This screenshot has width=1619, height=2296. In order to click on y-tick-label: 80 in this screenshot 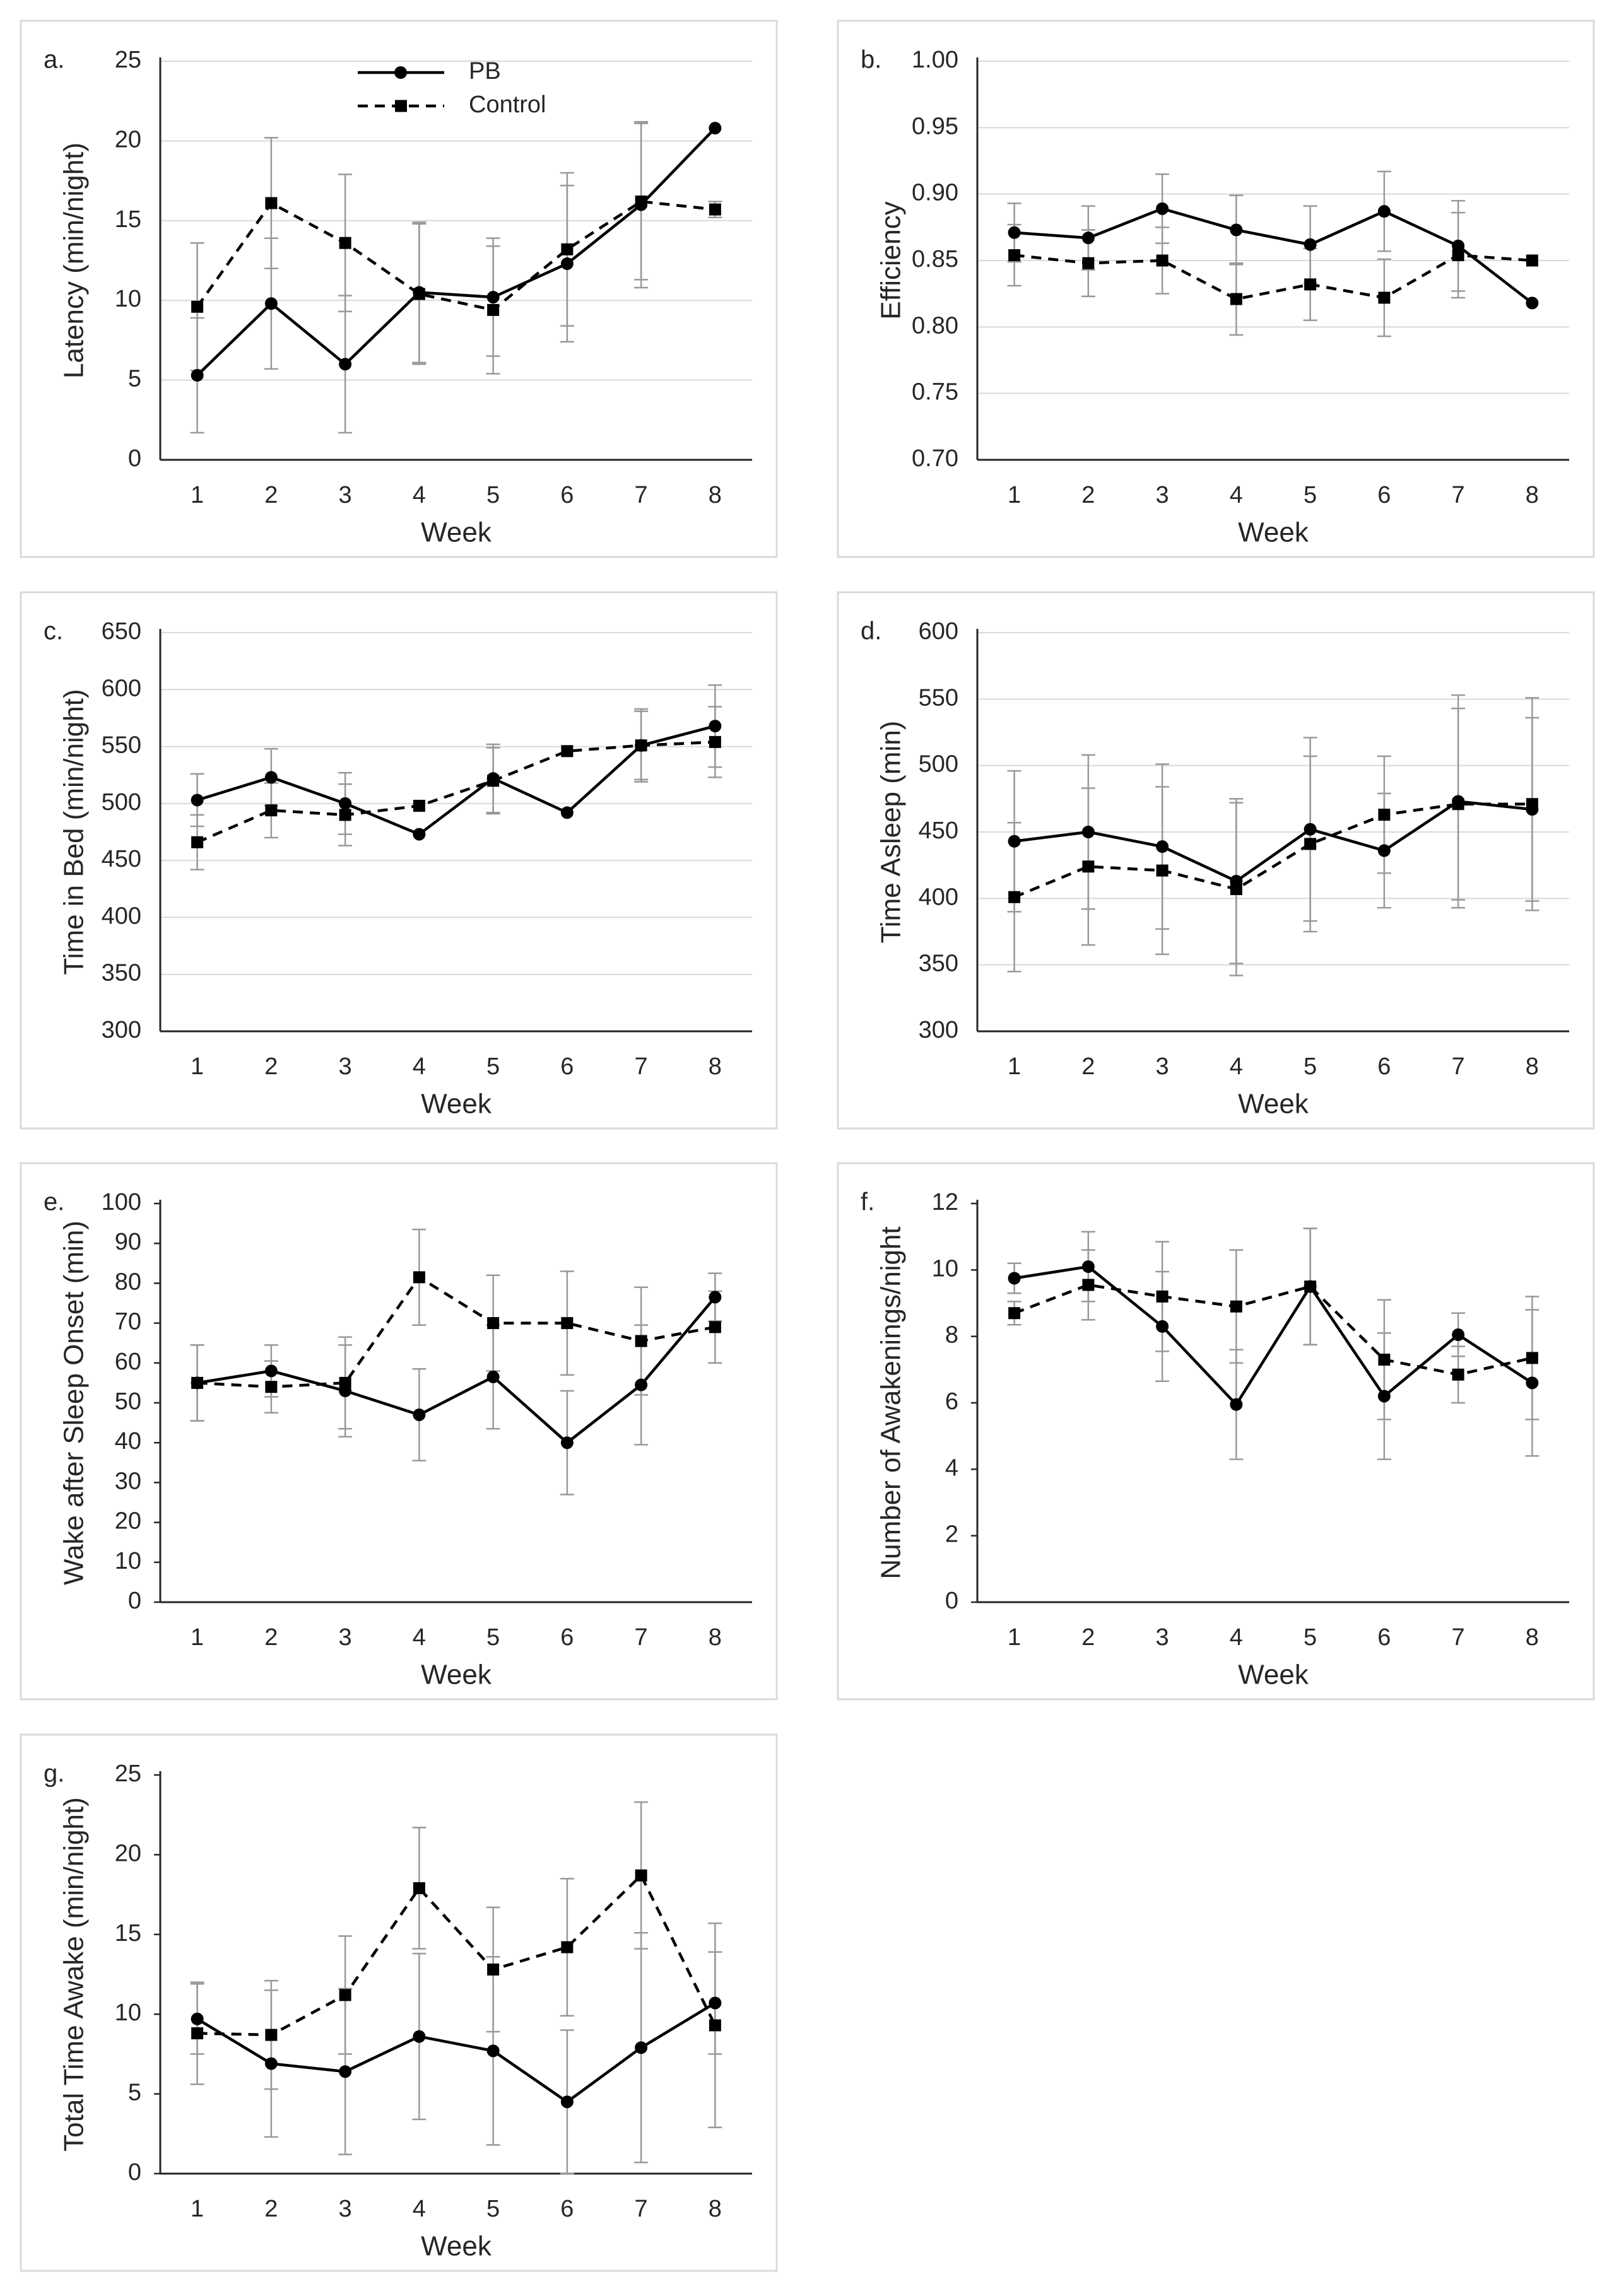, I will do `click(128, 1281)`.